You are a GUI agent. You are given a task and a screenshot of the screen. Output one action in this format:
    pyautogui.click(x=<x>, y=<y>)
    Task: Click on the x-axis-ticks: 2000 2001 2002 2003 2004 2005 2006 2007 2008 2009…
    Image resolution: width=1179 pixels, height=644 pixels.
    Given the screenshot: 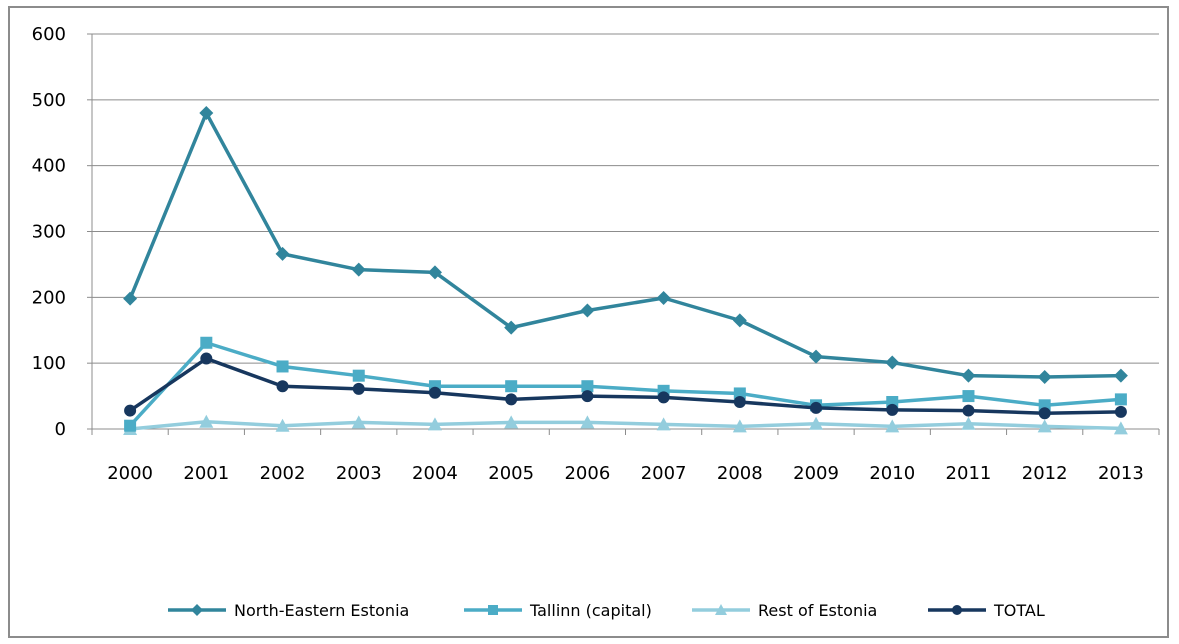 What is the action you would take?
    pyautogui.click(x=625, y=456)
    